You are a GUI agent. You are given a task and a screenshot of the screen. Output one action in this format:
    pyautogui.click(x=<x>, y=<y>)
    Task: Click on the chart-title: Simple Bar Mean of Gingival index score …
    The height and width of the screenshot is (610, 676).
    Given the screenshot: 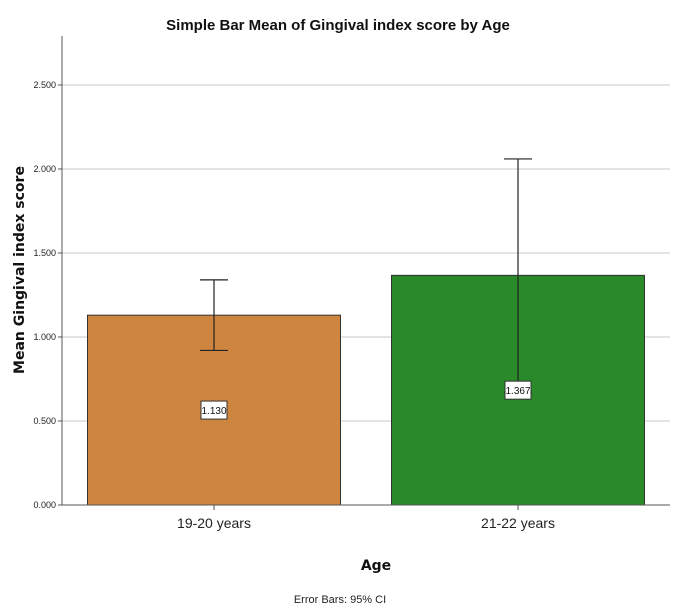 What is the action you would take?
    pyautogui.click(x=338, y=25)
    